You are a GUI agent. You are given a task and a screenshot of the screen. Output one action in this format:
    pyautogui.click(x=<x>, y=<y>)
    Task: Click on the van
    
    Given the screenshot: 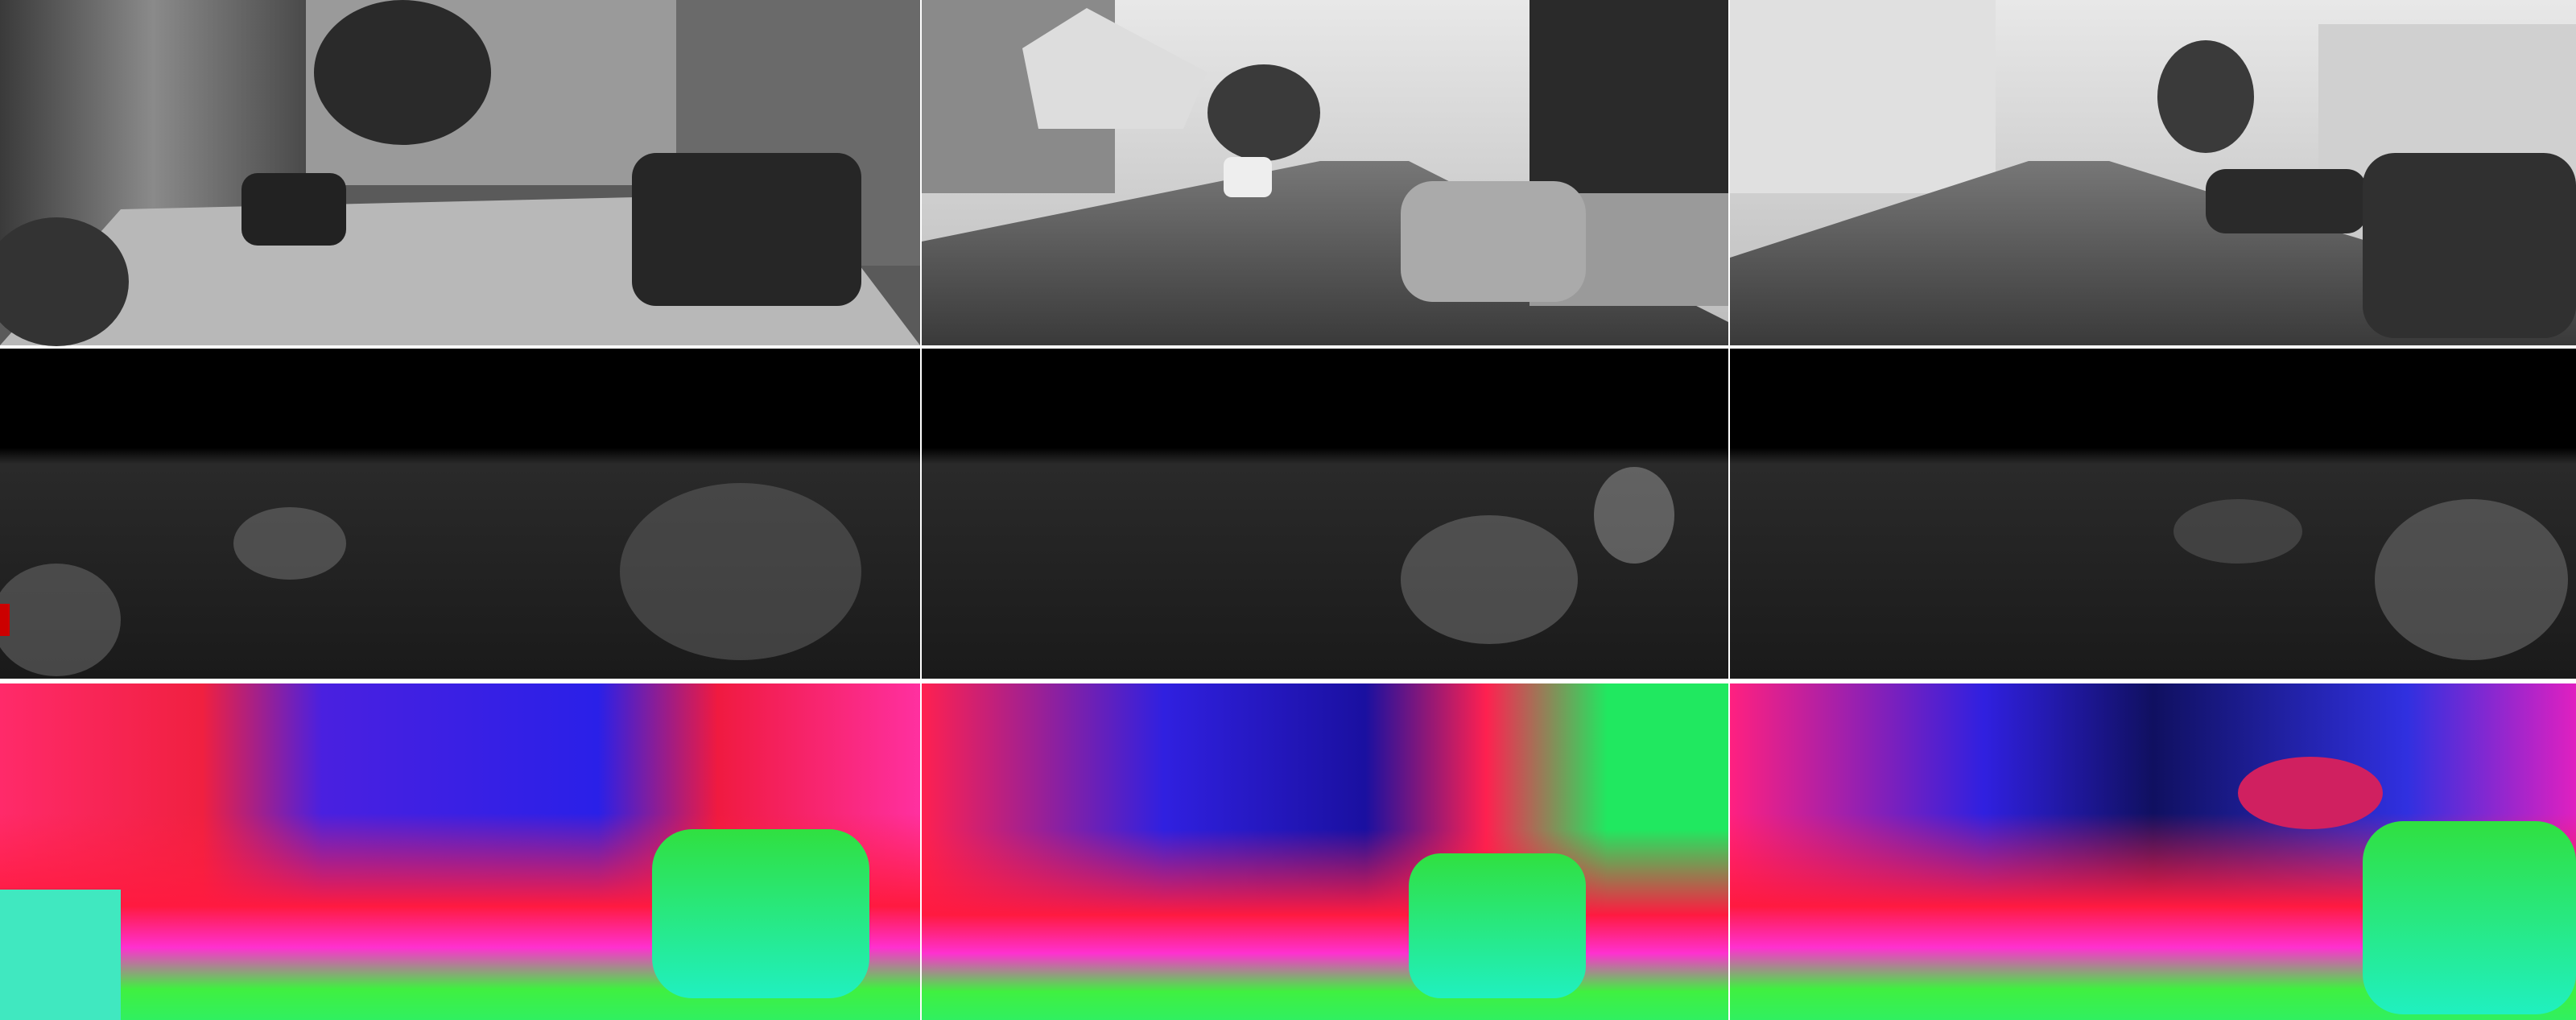 What is the action you would take?
    pyautogui.click(x=1248, y=177)
    